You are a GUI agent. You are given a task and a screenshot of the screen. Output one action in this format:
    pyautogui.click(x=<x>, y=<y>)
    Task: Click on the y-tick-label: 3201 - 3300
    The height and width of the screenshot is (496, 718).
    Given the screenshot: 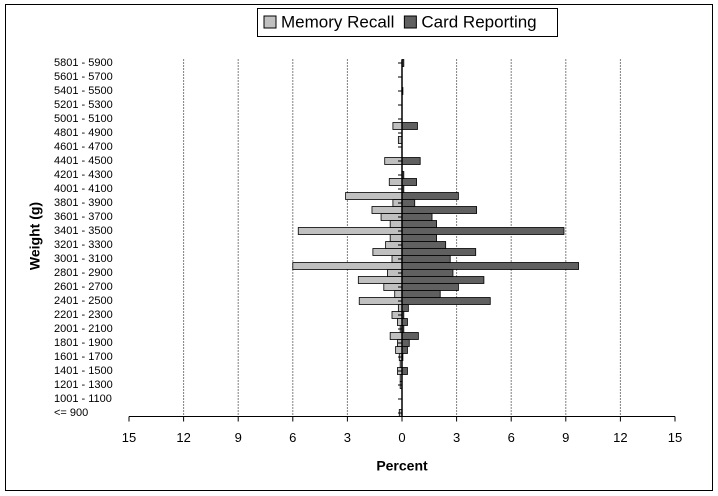 What is the action you would take?
    pyautogui.click(x=83, y=245)
    